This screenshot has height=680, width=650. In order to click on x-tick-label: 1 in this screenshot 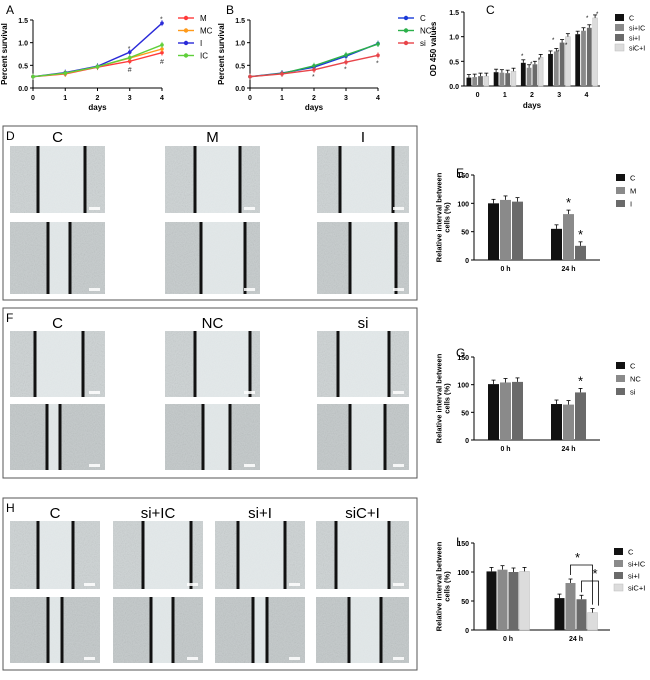, I will do `click(282, 98)`.